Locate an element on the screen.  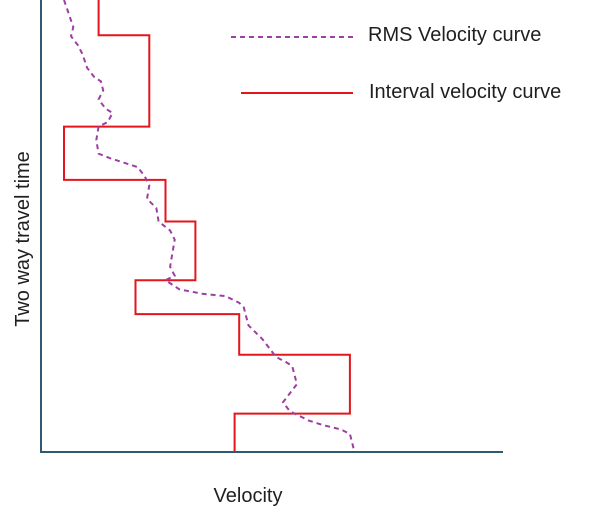
legend-label-interval: Interval velocity curve is located at coordinates (465, 92).